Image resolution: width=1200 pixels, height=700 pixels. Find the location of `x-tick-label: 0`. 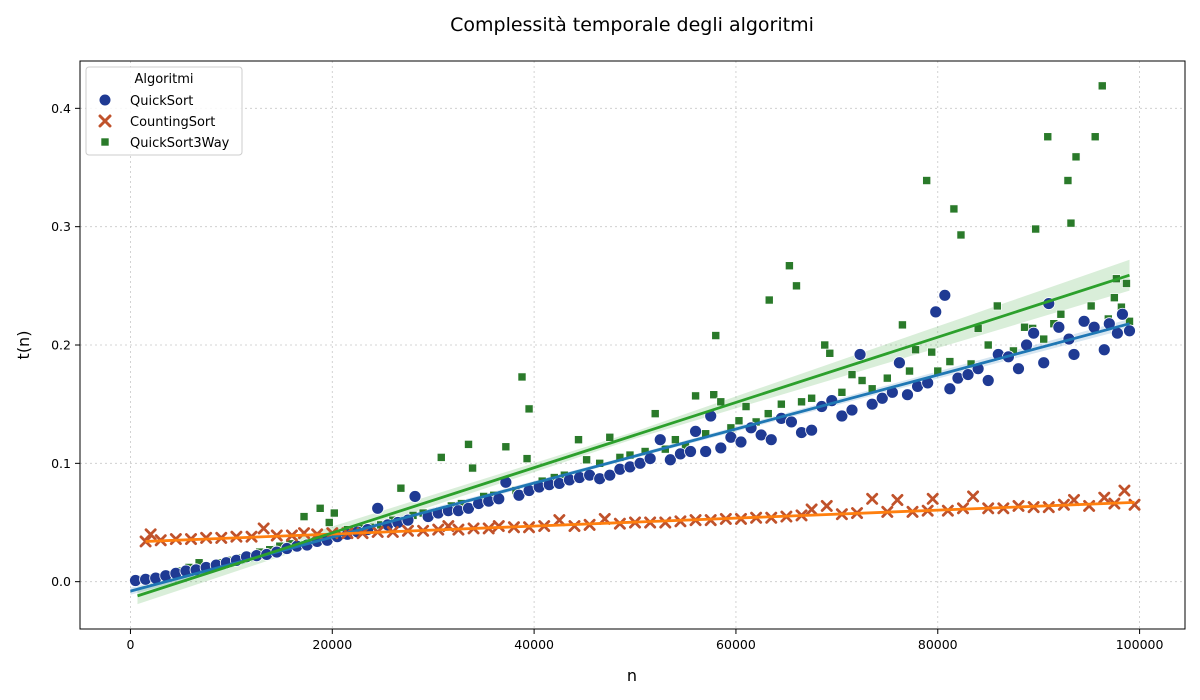

x-tick-label: 0 is located at coordinates (130, 644).